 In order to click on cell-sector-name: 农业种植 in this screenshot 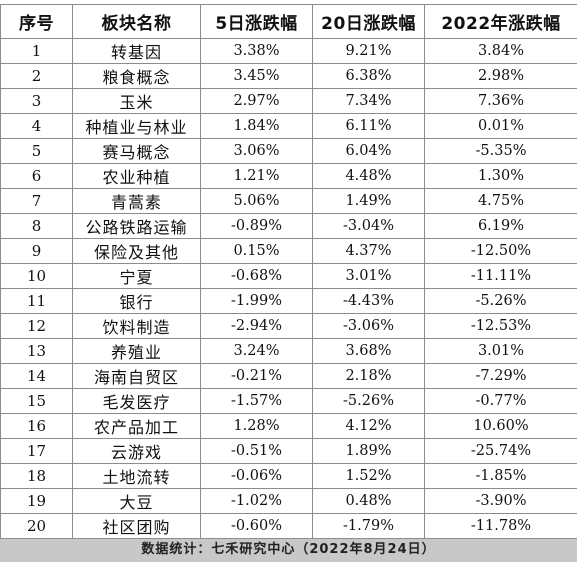, I will do `click(136, 176)`.